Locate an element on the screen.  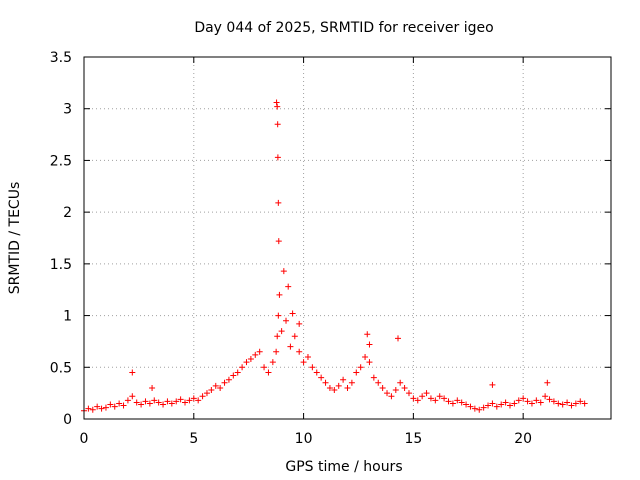
y-tick-label: 2.5 is located at coordinates (61, 161).